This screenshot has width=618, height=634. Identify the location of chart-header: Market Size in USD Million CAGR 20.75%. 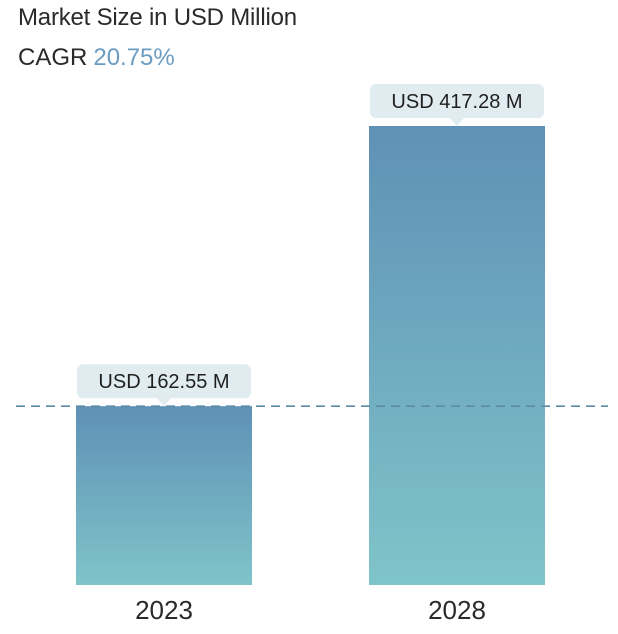
(157, 38).